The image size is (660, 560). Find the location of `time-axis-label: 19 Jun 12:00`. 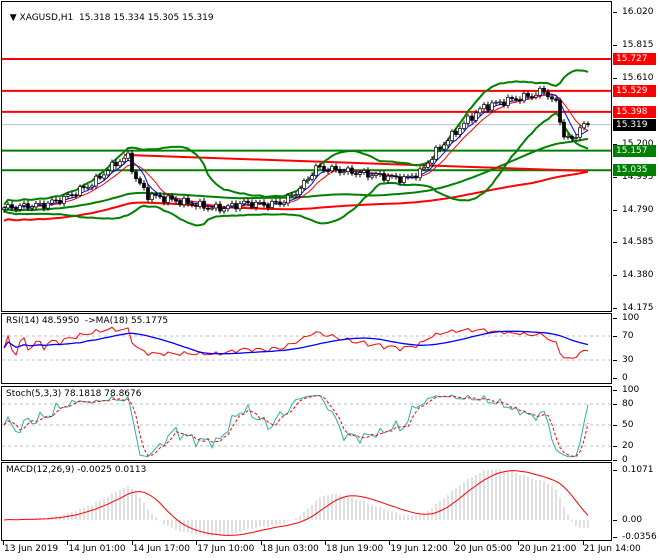

time-axis-label: 19 Jun 12:00 is located at coordinates (419, 549).